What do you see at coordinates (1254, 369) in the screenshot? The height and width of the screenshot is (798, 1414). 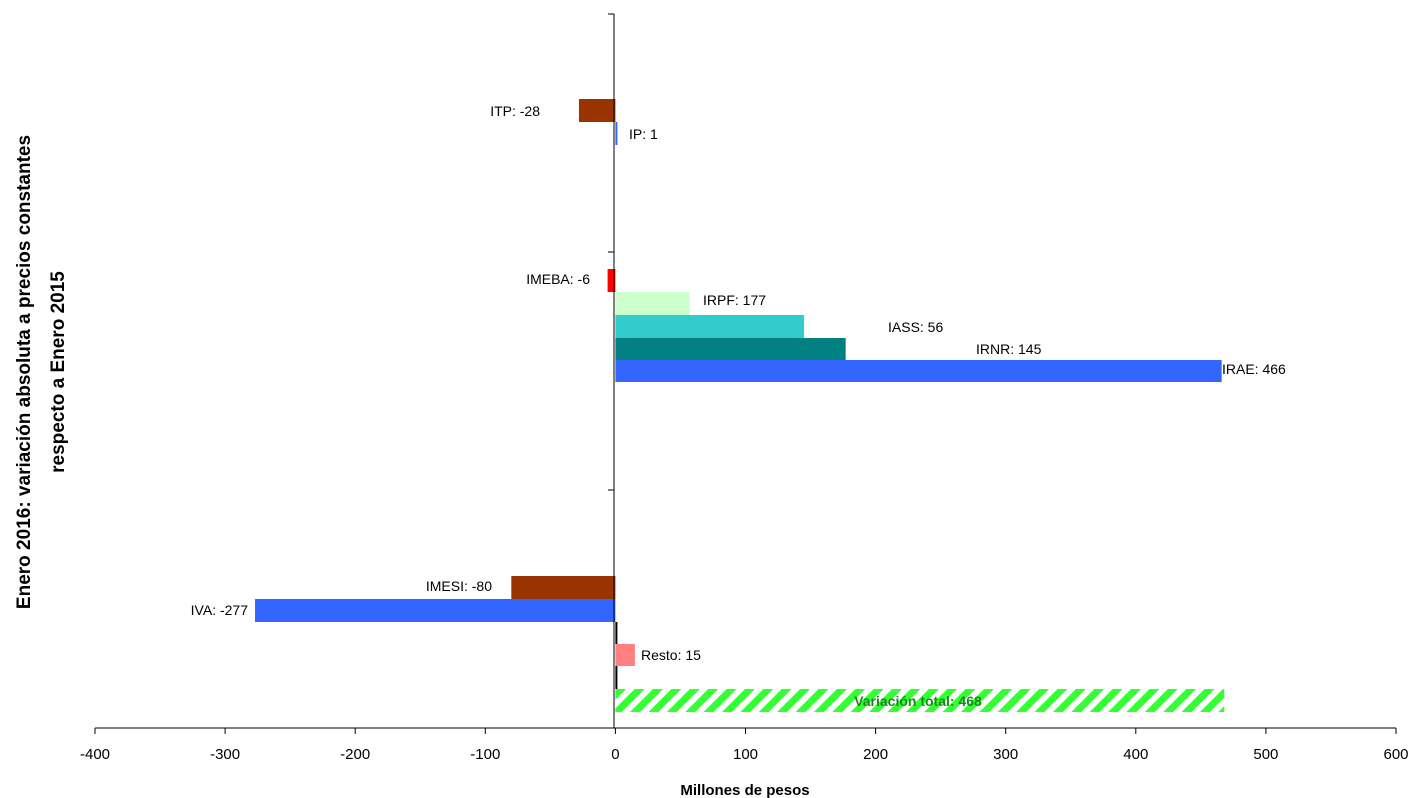 I see `bar-label-irae: IRAE: 466` at bounding box center [1254, 369].